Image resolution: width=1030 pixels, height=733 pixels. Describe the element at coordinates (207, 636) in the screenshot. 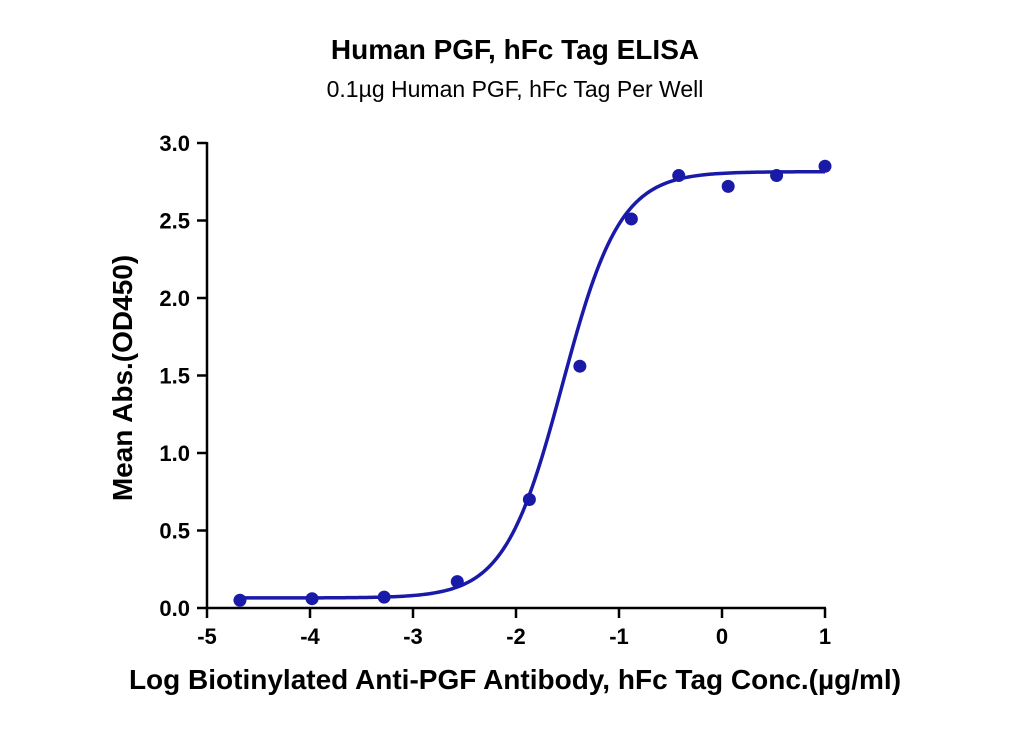

I see `x-tick-label: -5` at that location.